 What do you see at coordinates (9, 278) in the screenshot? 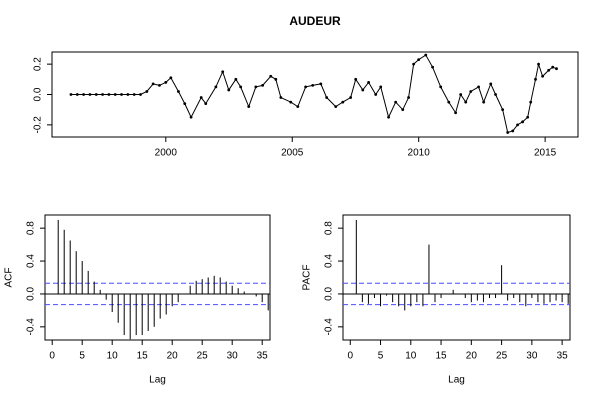
I see `y-axis-label: ACF` at bounding box center [9, 278].